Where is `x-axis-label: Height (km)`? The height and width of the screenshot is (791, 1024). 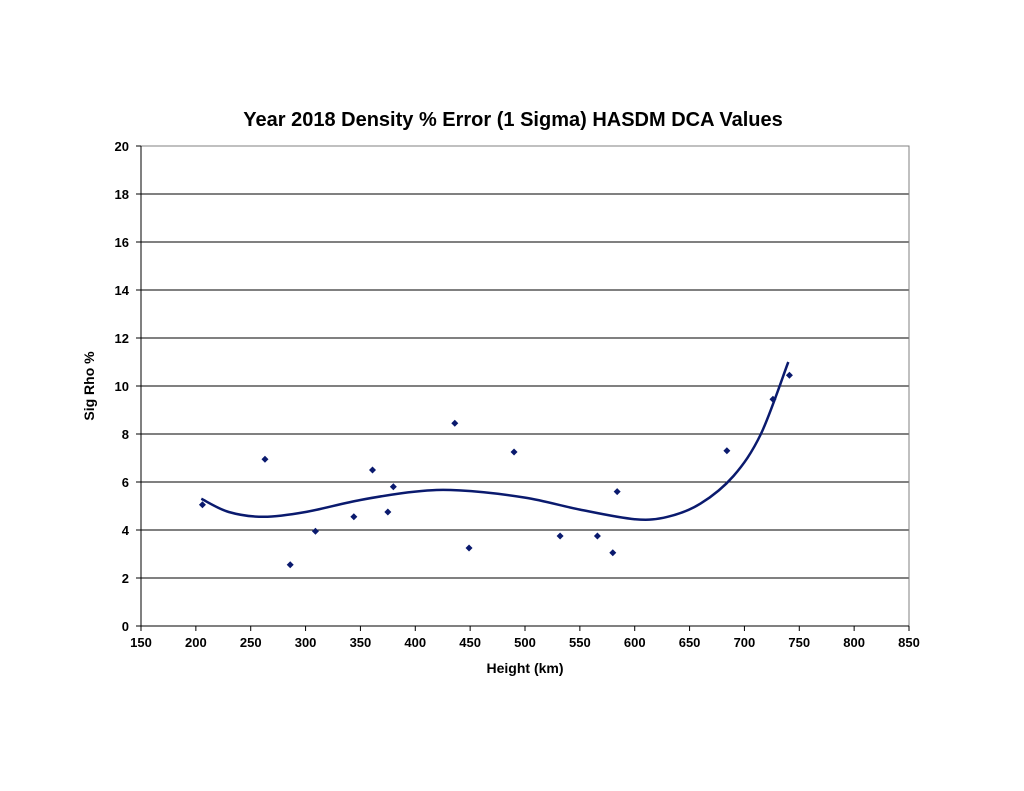 x-axis-label: Height (km) is located at coordinates (525, 668).